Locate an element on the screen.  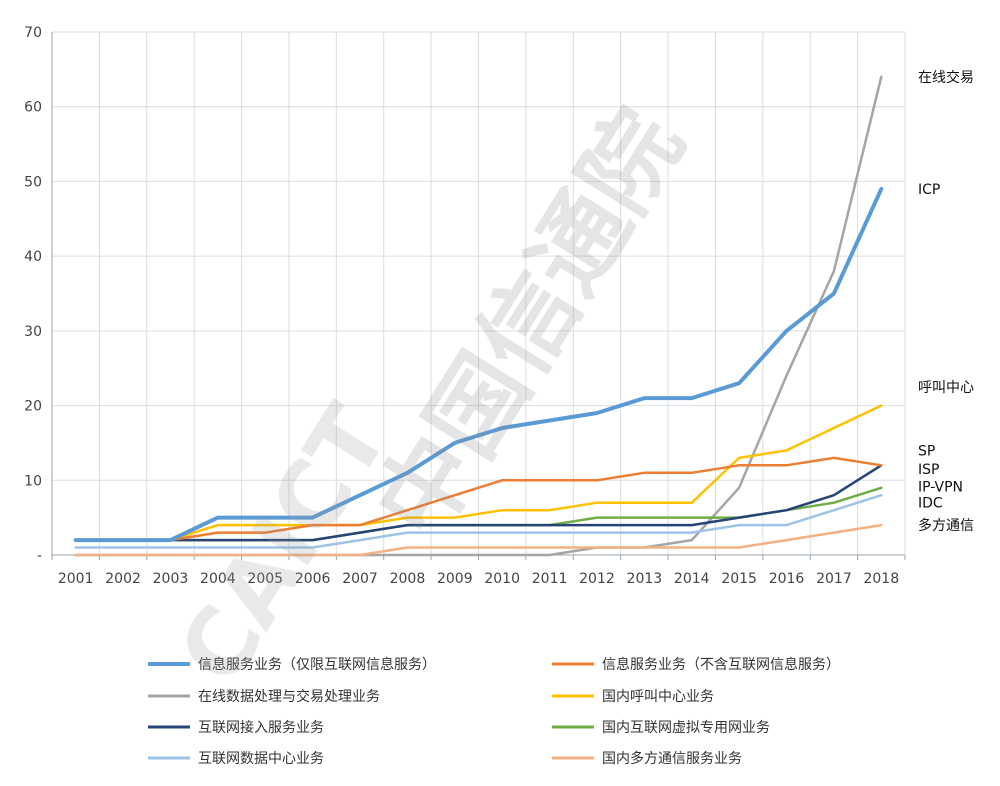
y-tick-label: 40 is located at coordinates (33, 257).